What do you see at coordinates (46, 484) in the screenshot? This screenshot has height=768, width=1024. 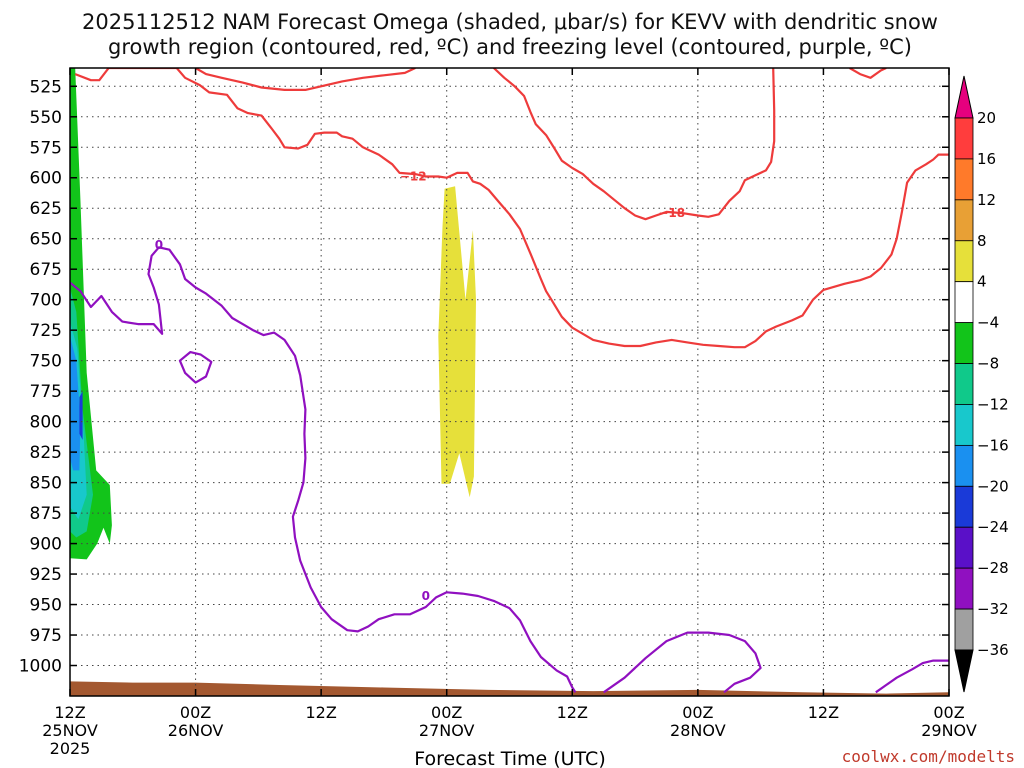 I see `y-tick-label-850: 850` at bounding box center [46, 484].